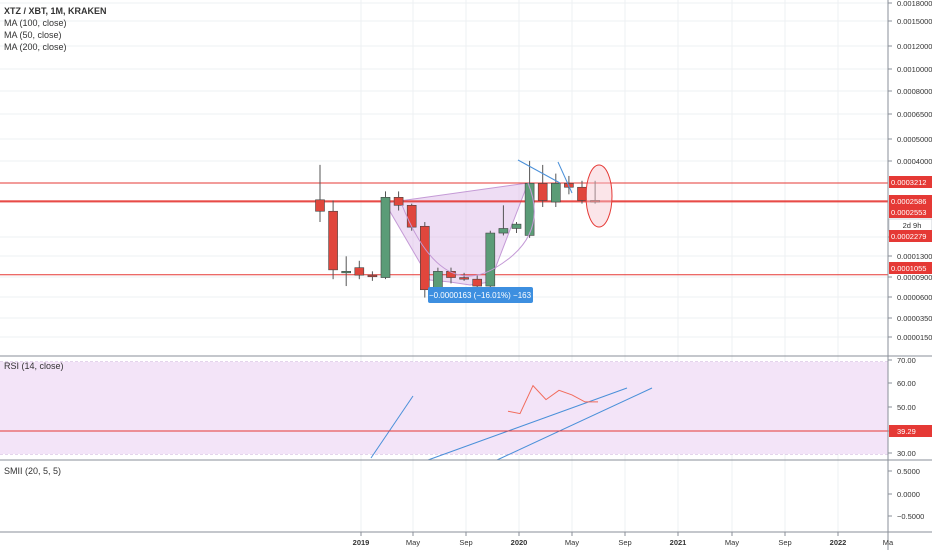  I want to click on time-tick-label: 2021, so click(678, 542).